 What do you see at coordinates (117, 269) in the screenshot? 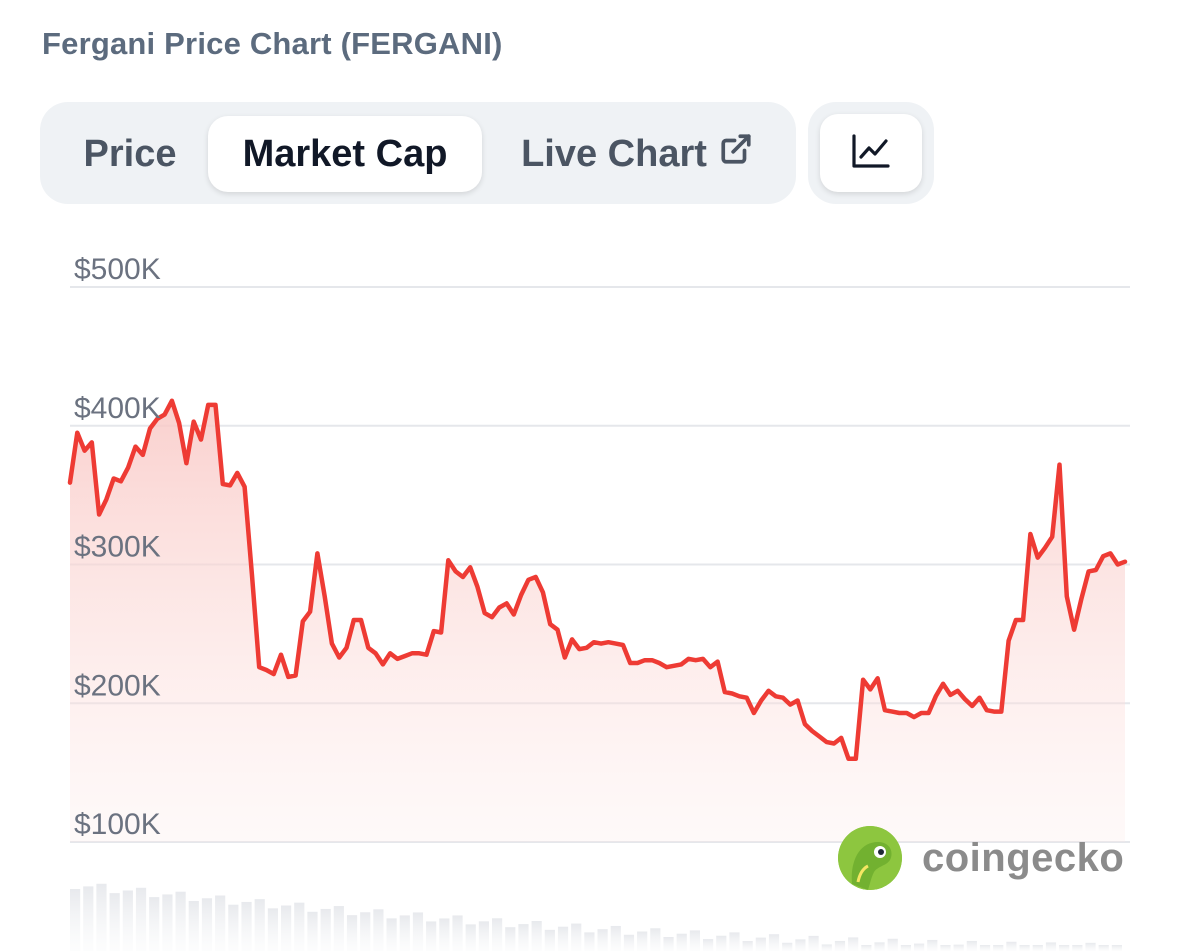
I see `y-tick-label: $500K` at bounding box center [117, 269].